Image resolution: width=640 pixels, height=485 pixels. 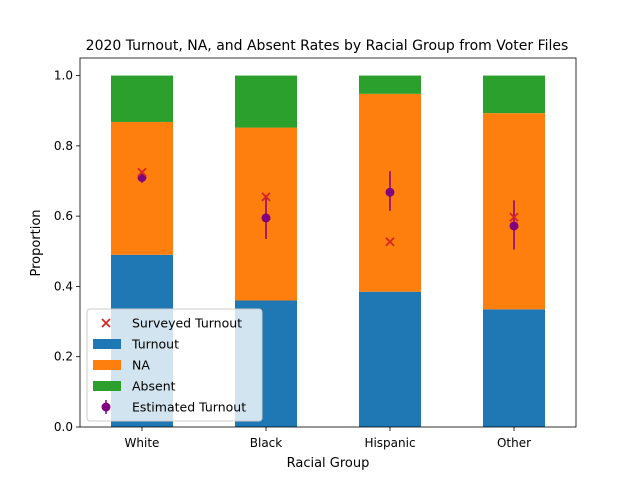 I want to click on x-tick-label-hispanic: Hispanic, so click(x=389, y=443).